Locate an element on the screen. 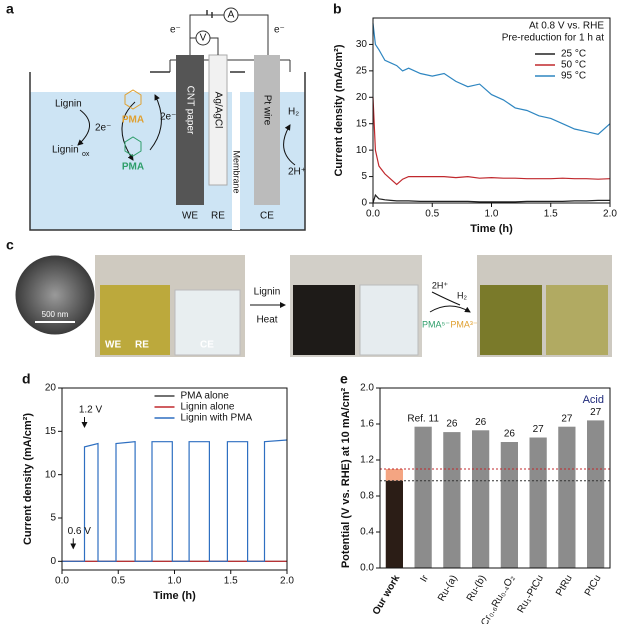  y-tick-label: 0.4 is located at coordinates (367, 532).